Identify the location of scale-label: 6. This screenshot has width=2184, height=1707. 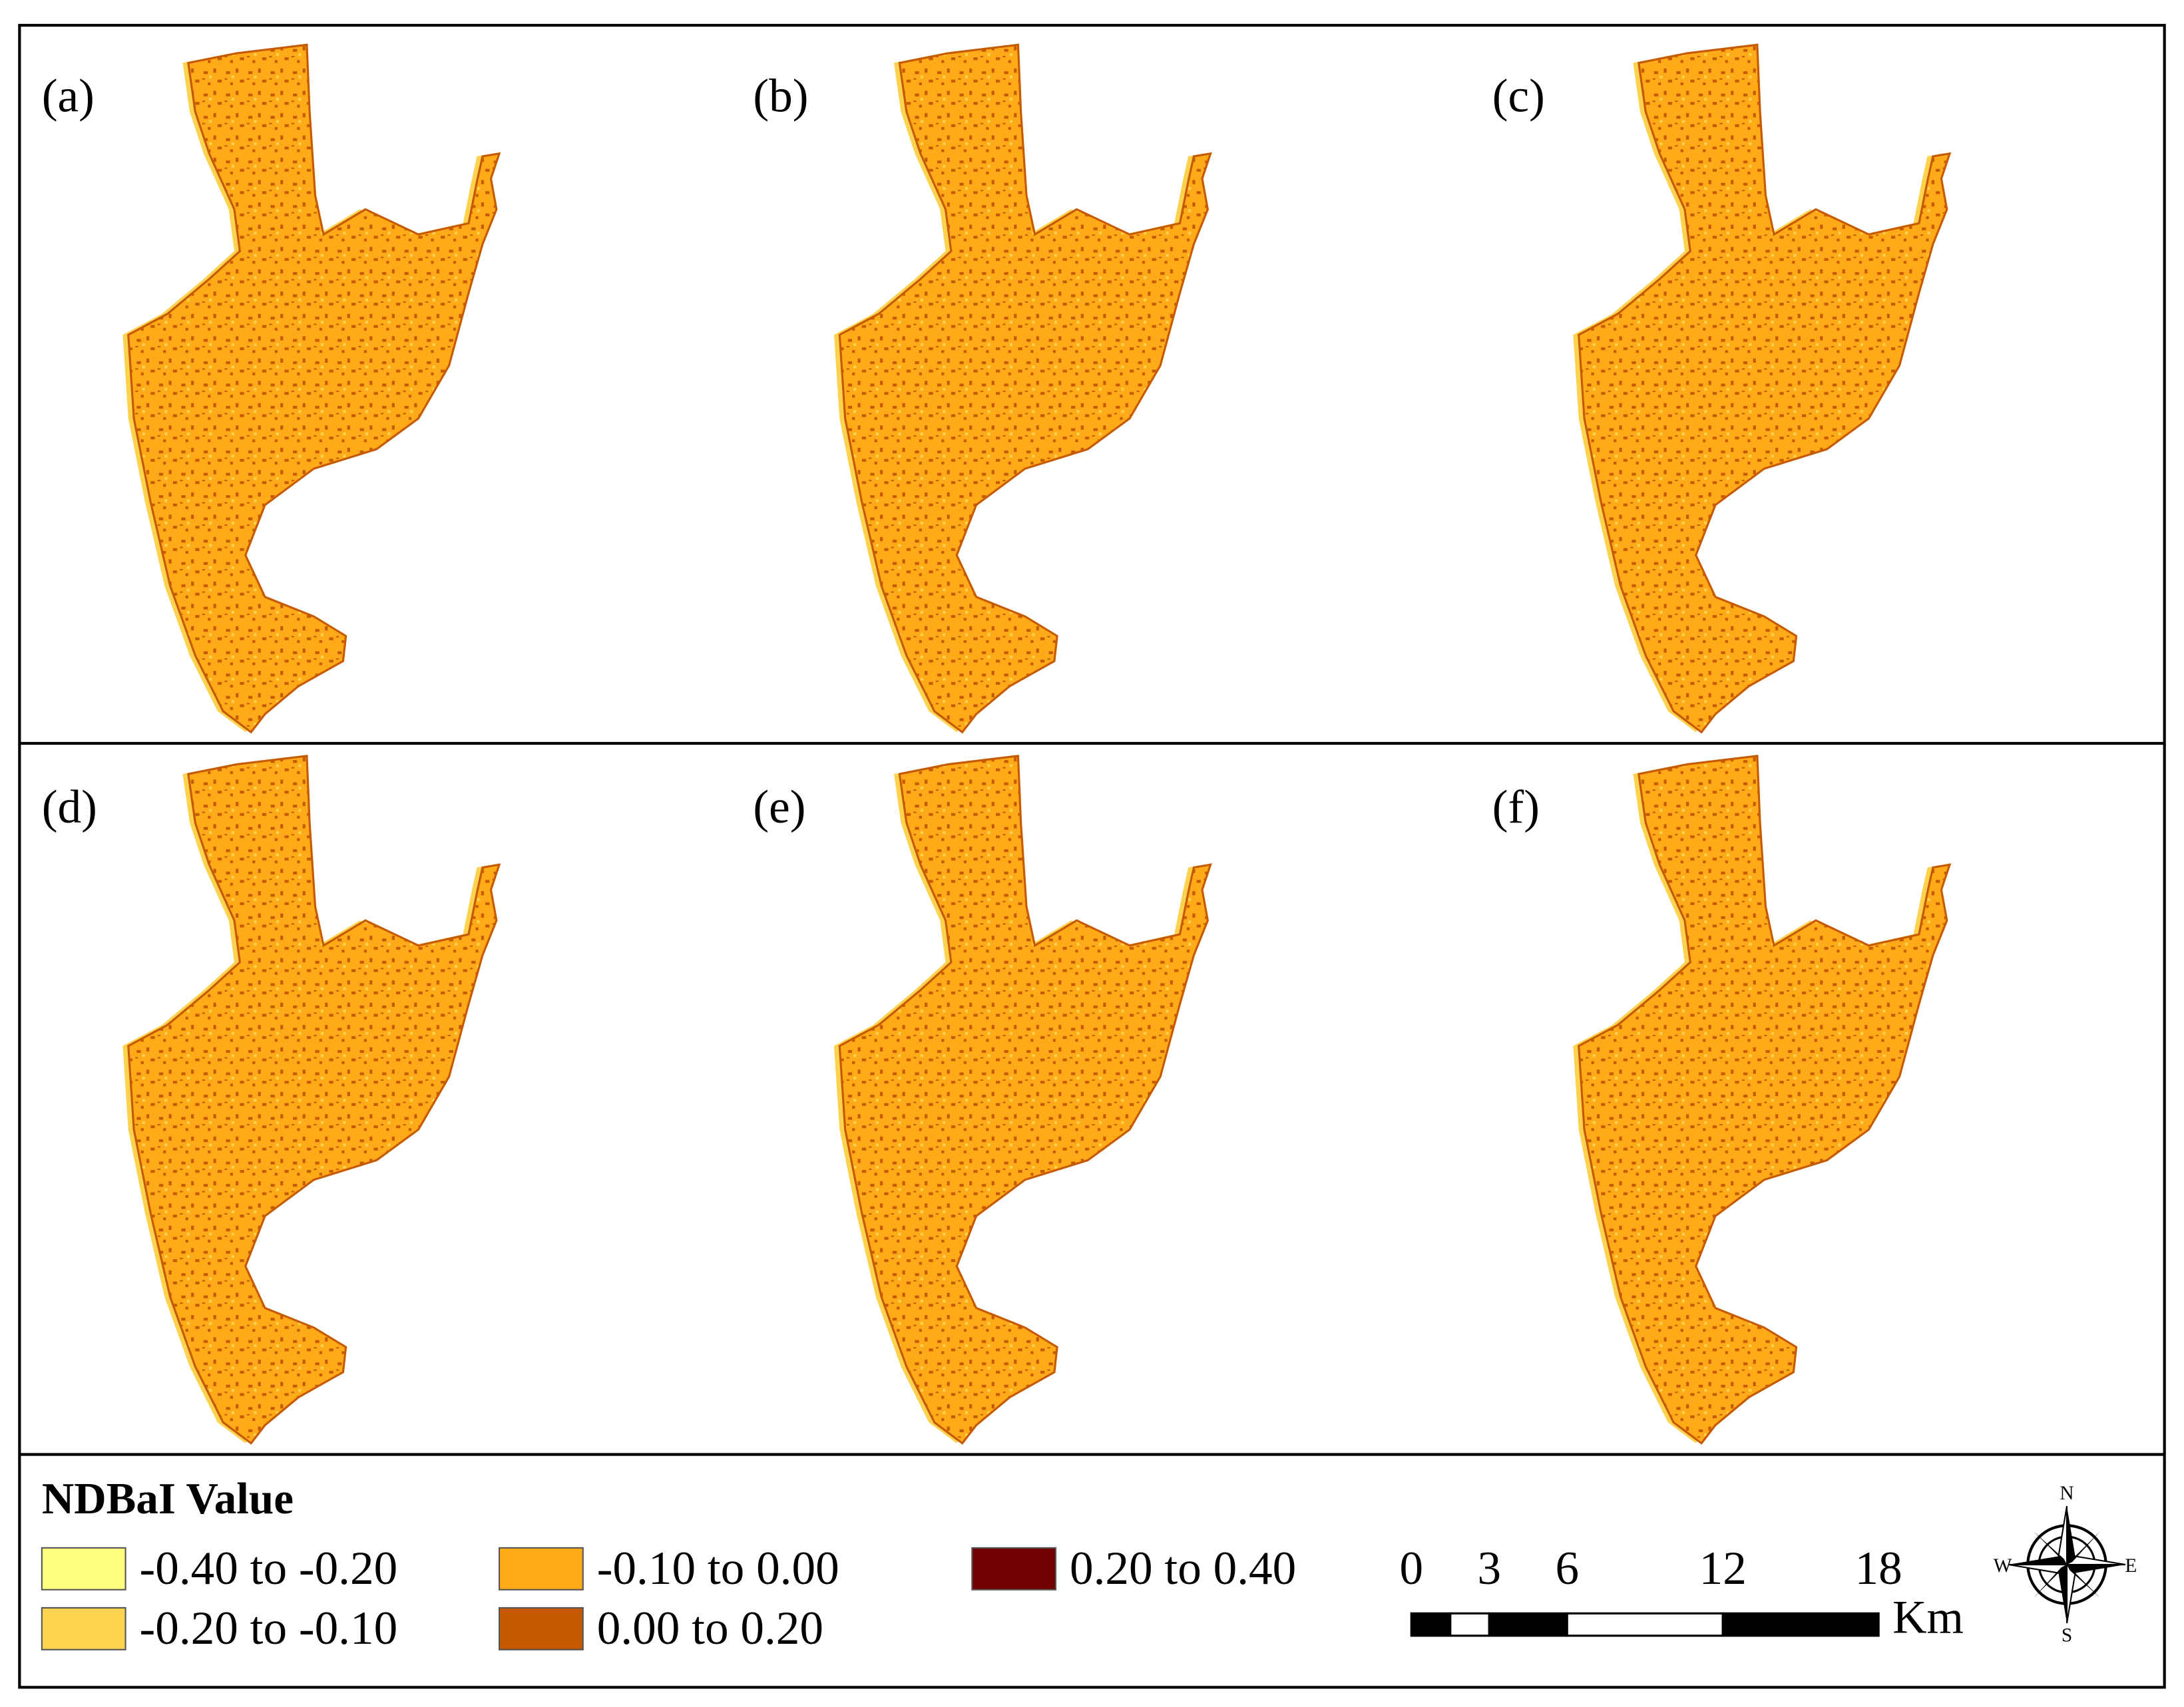
(1567, 1569).